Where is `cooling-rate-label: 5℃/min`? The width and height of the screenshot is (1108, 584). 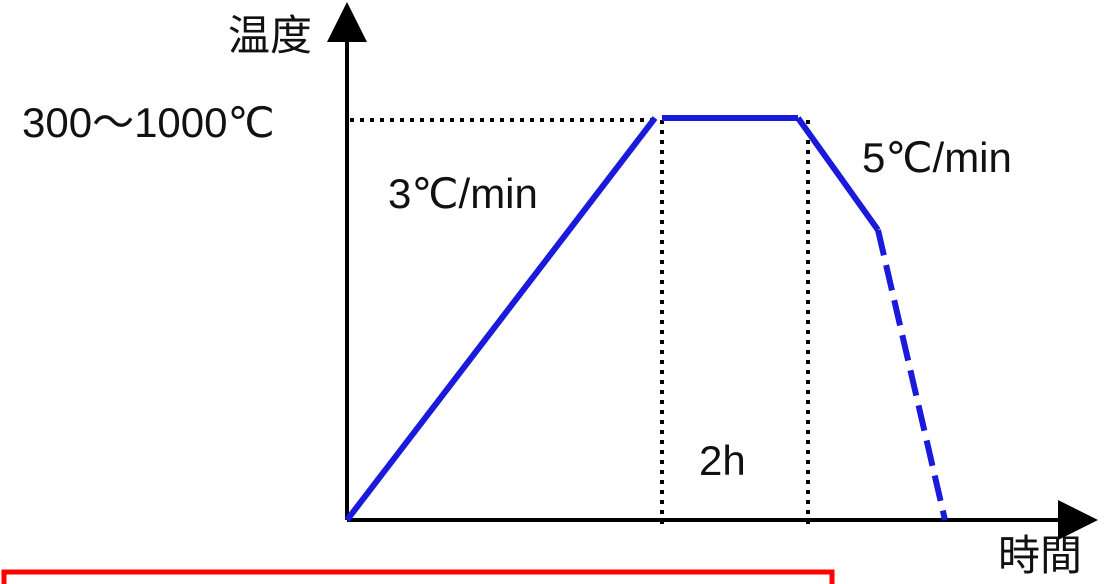 cooling-rate-label: 5℃/min is located at coordinates (937, 157).